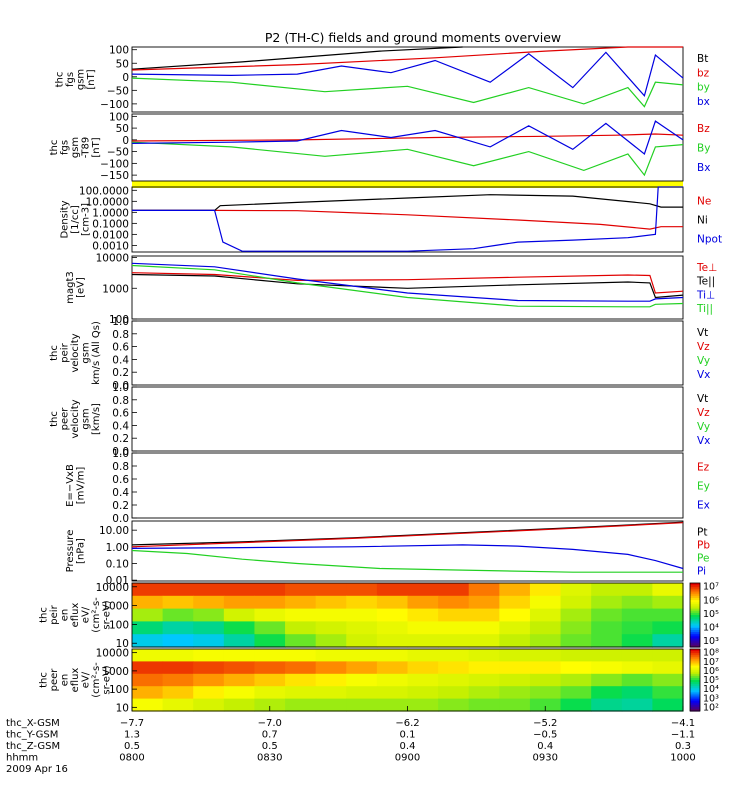 The width and height of the screenshot is (750, 804). Describe the element at coordinates (70, 79) in the screenshot. I see `y-axis-label: fgs` at that location.